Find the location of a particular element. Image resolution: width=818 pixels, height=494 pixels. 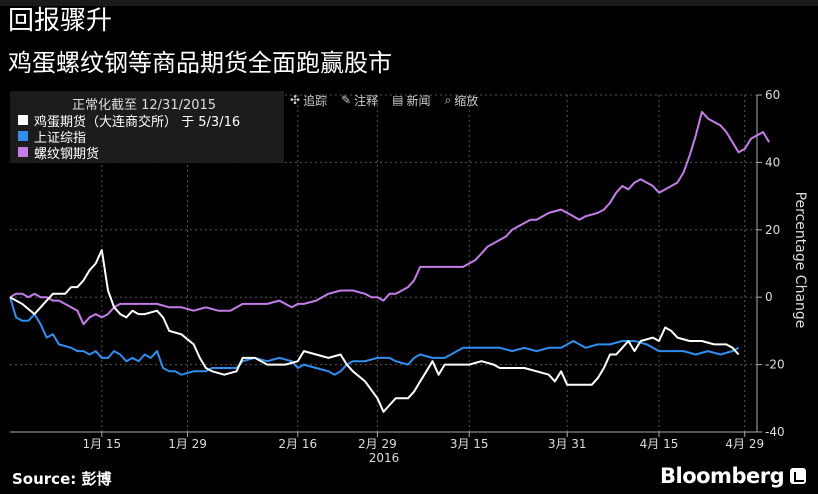

window-toolbar-strip is located at coordinates (409, 3).